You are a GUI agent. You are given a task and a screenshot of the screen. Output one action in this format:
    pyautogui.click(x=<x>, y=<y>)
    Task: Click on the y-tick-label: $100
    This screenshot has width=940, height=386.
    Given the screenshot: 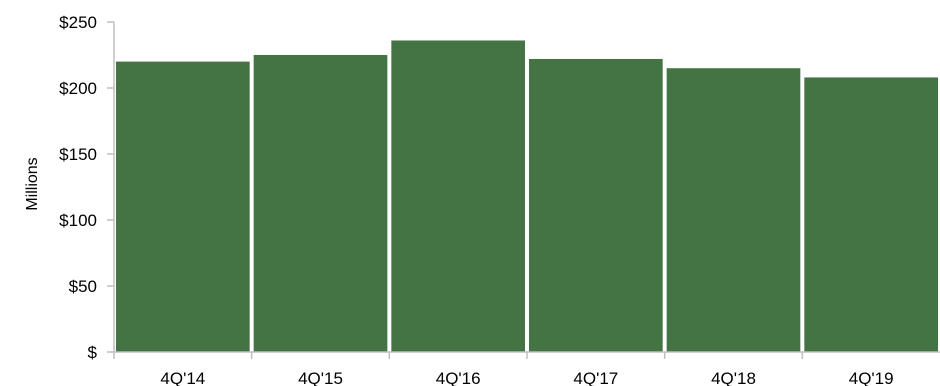 What is the action you would take?
    pyautogui.click(x=78, y=220)
    